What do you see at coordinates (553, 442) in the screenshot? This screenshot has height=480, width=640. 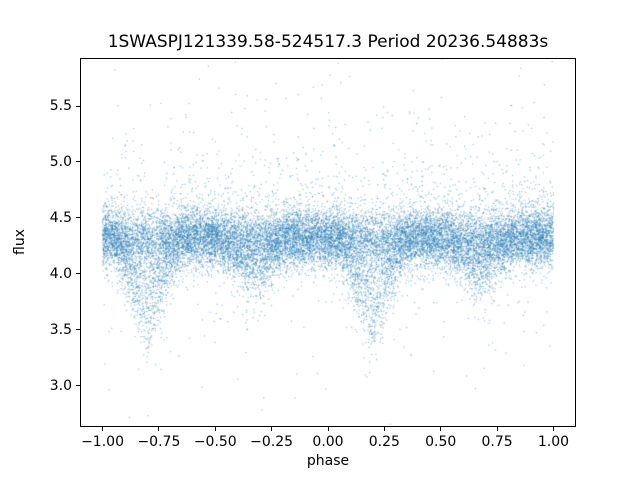 I see `x-tick-label: 1.00` at bounding box center [553, 442].